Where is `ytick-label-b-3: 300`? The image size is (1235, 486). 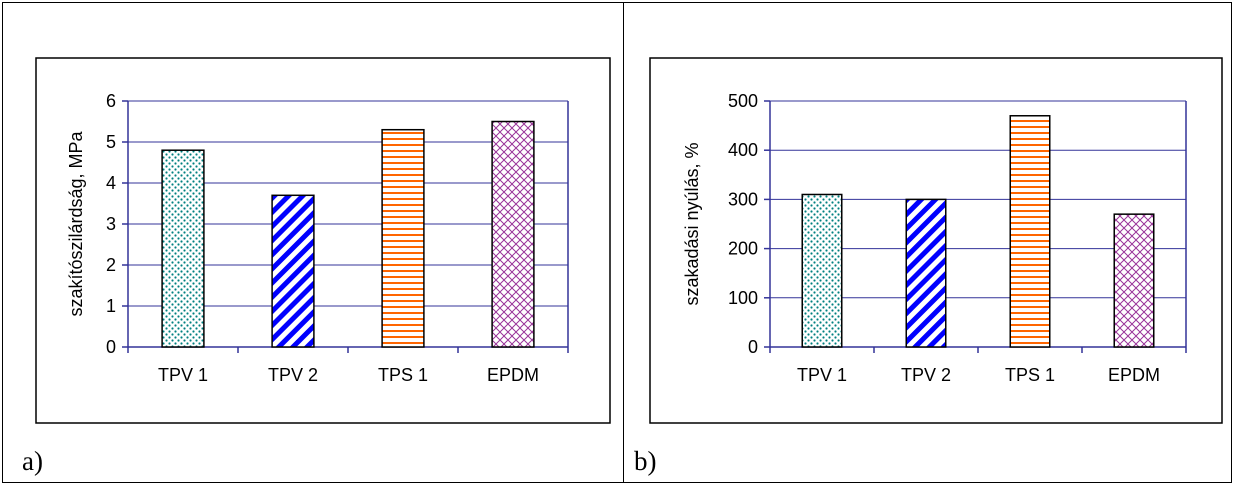
ytick-label-b-3: 300 is located at coordinates (743, 199).